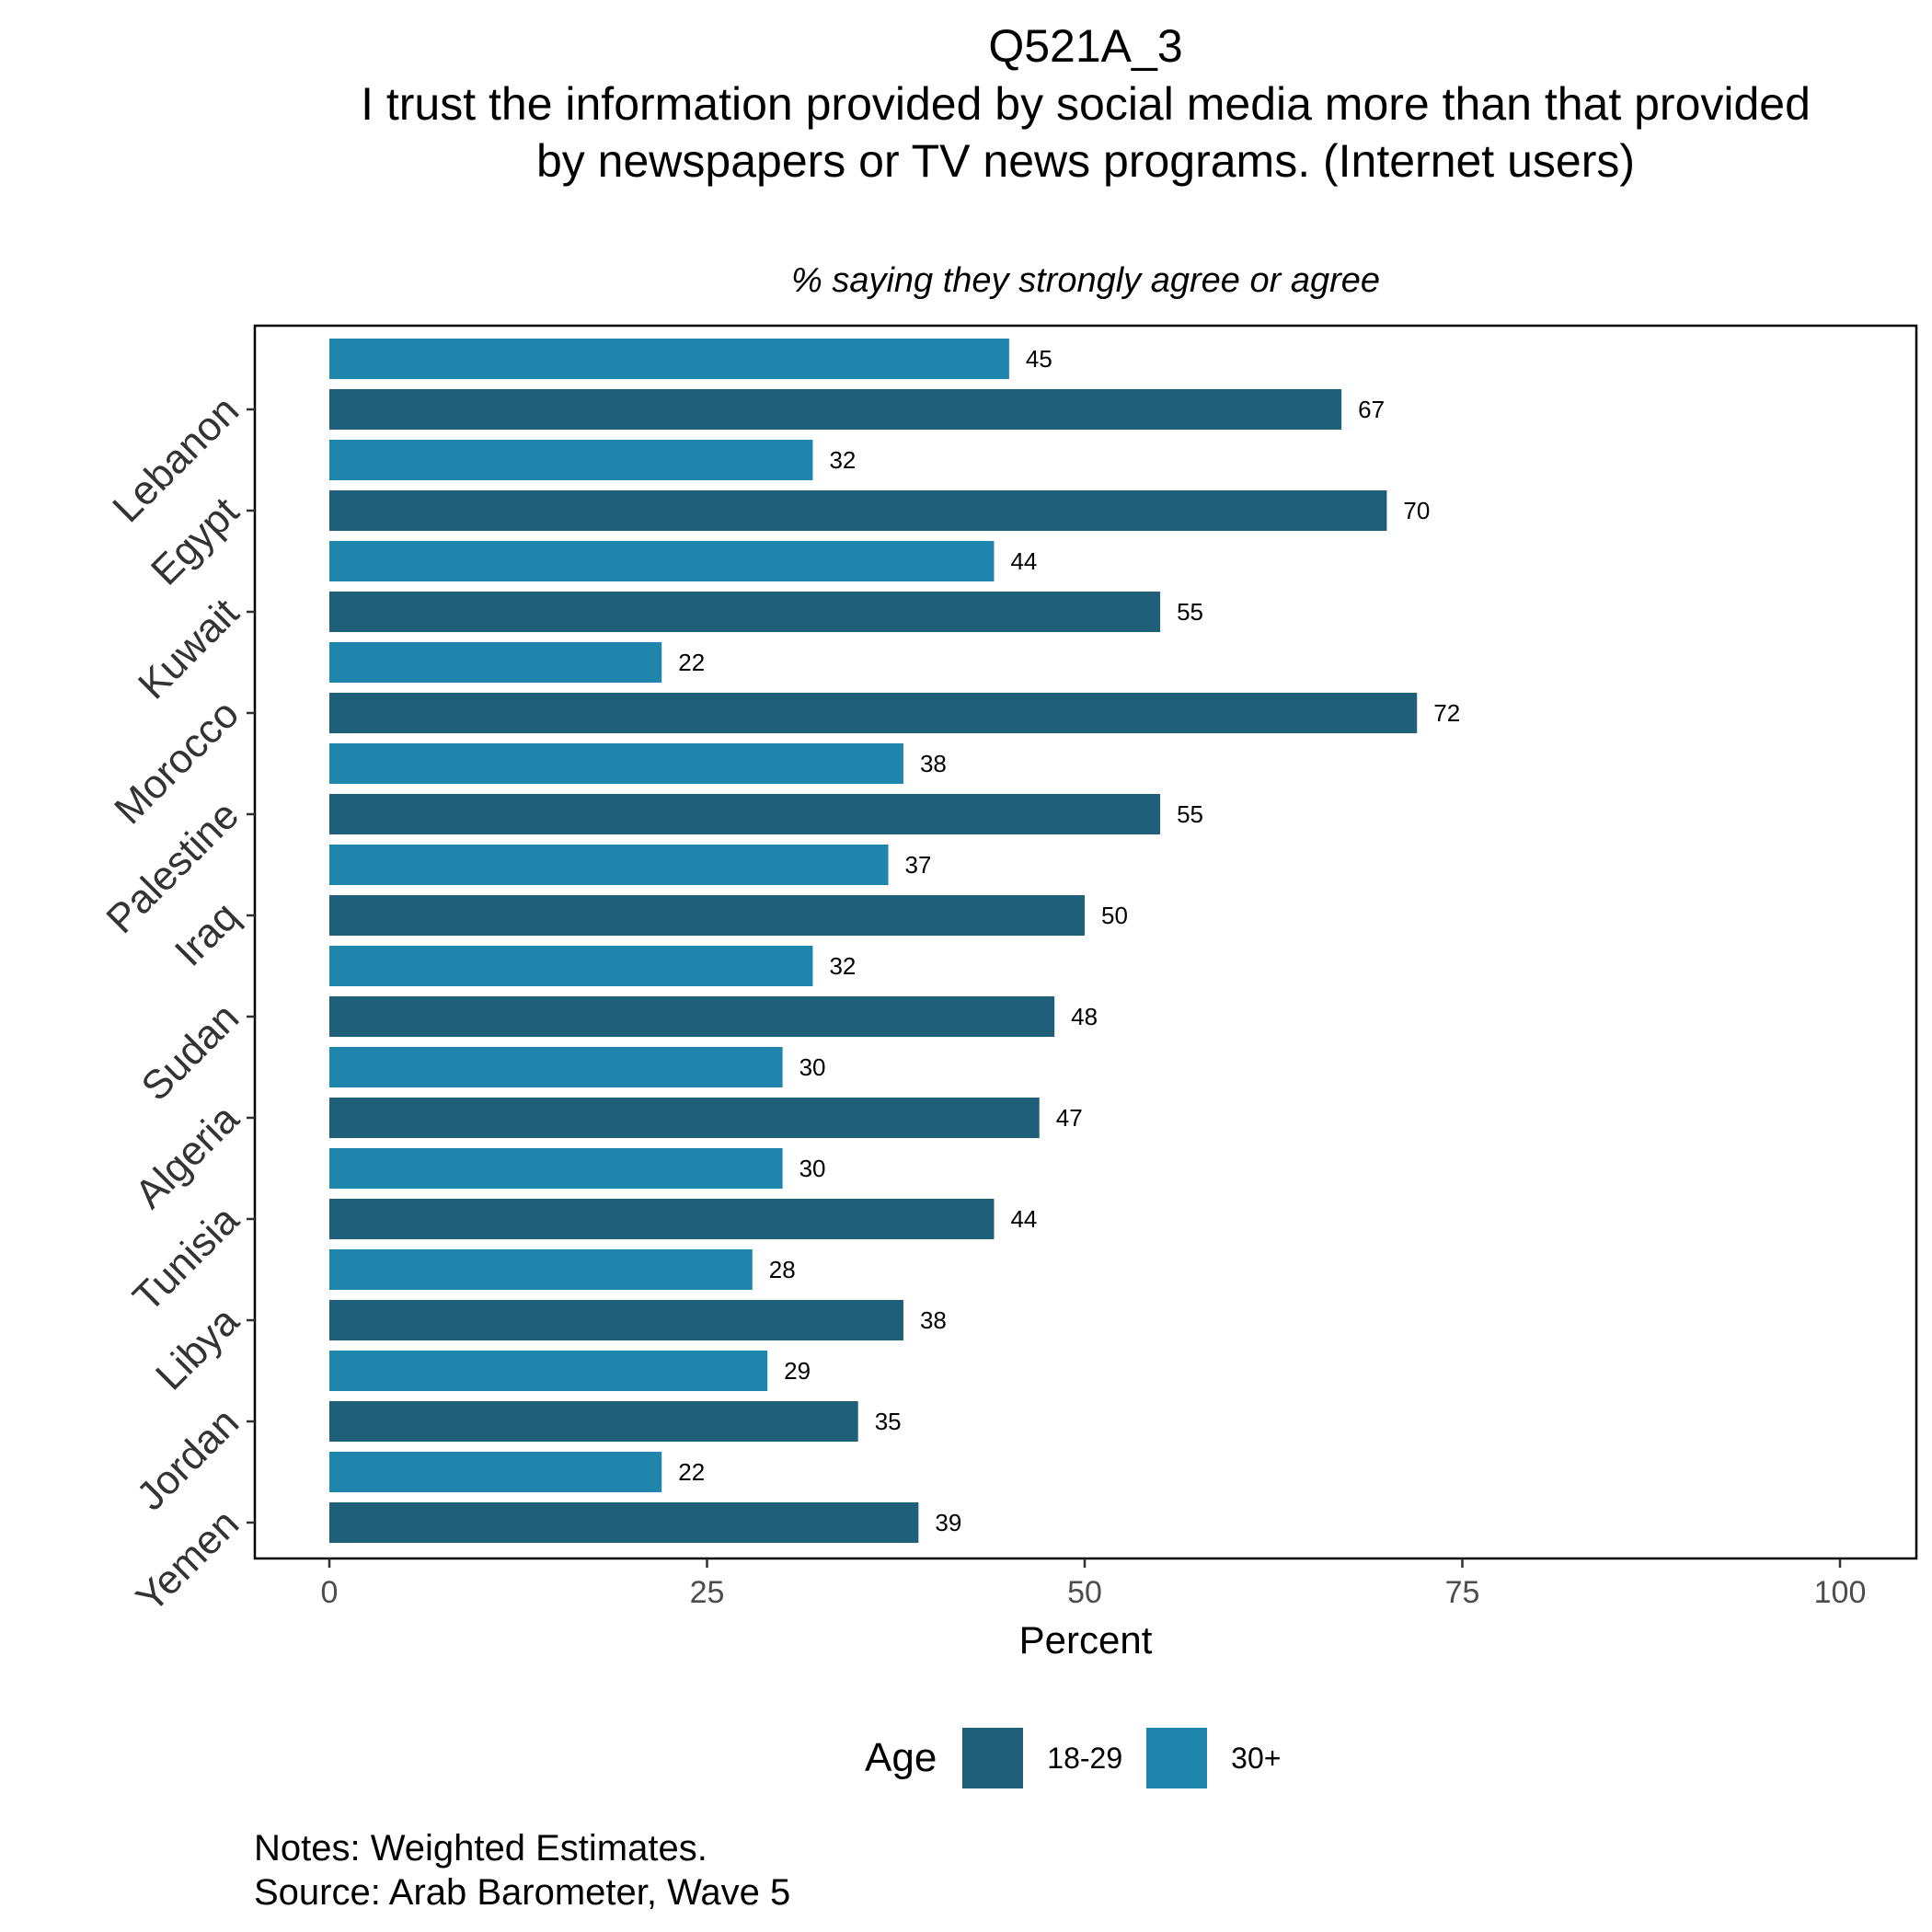 The width and height of the screenshot is (1932, 1932). What do you see at coordinates (556, 1168) in the screenshot?
I see `bar-tunisia-30plus` at bounding box center [556, 1168].